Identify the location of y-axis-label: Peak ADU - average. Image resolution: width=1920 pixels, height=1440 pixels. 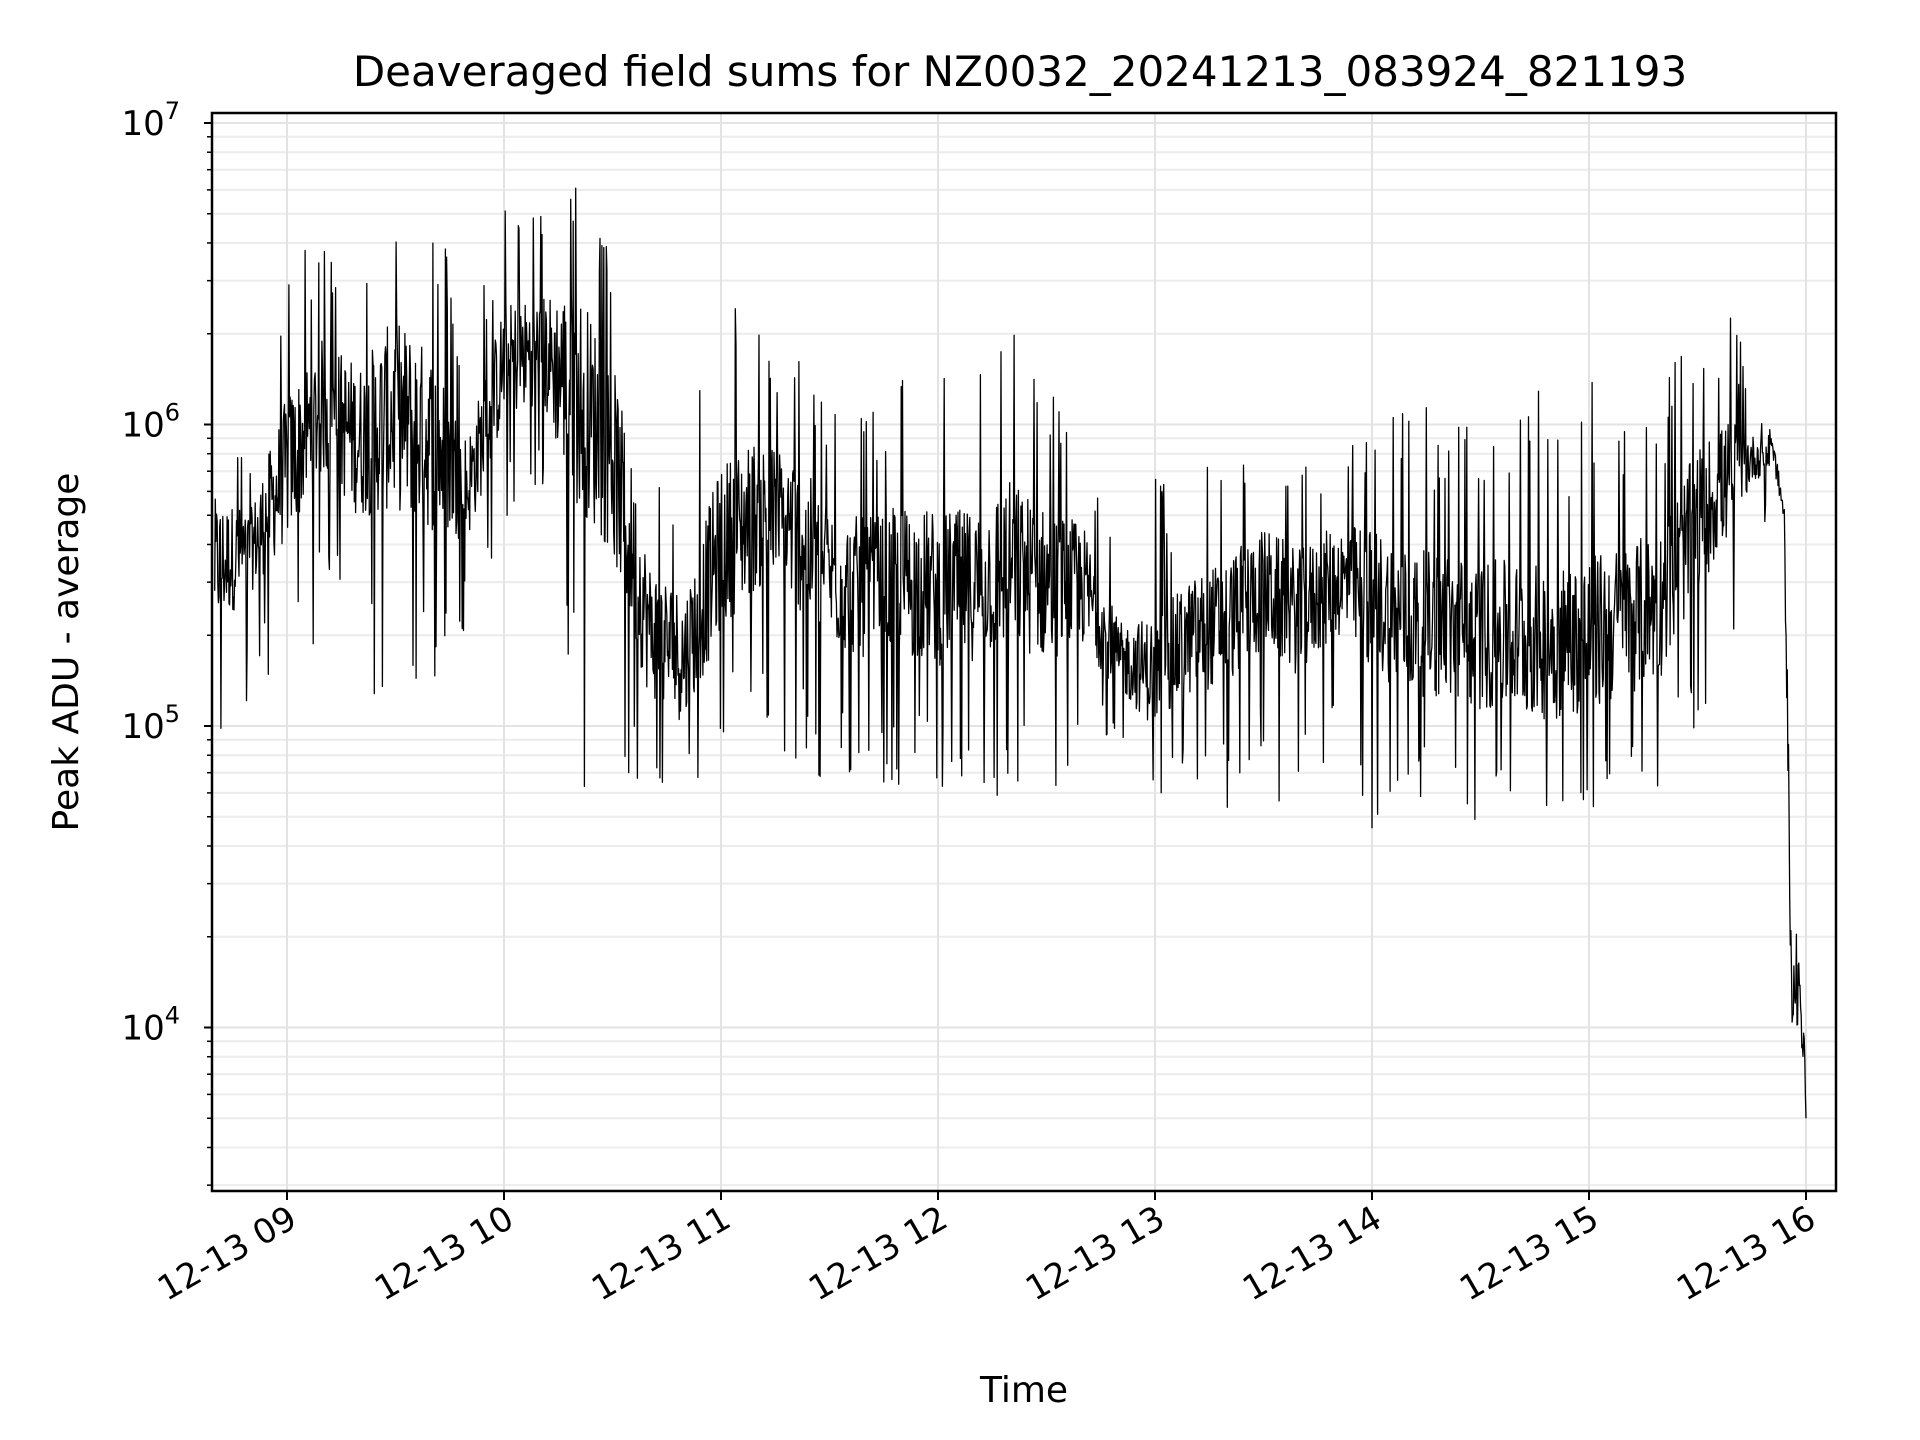
(66, 652).